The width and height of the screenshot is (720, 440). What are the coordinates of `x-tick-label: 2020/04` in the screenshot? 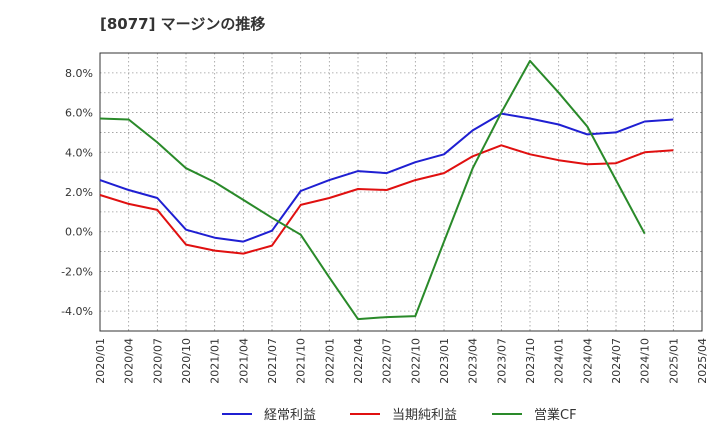 It's located at (129, 361).